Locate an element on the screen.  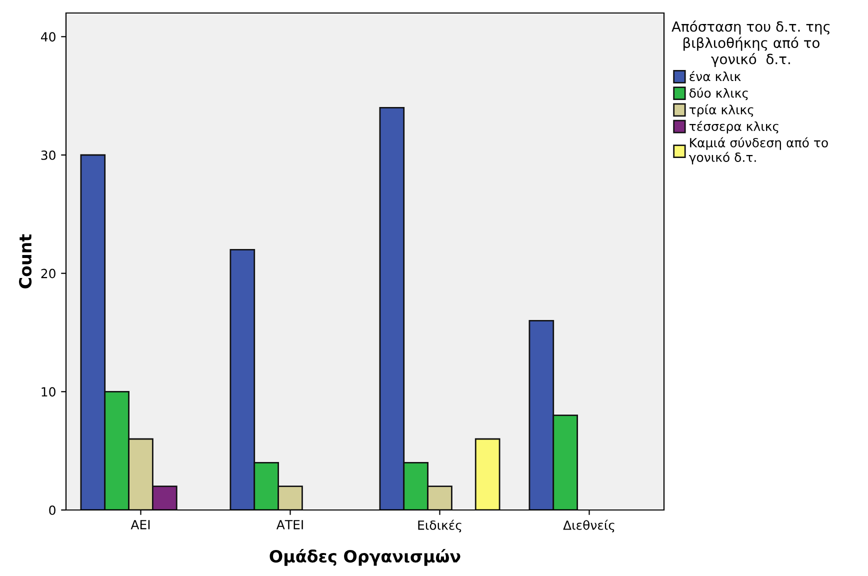
y-tick-label: 30 is located at coordinates (48, 155).